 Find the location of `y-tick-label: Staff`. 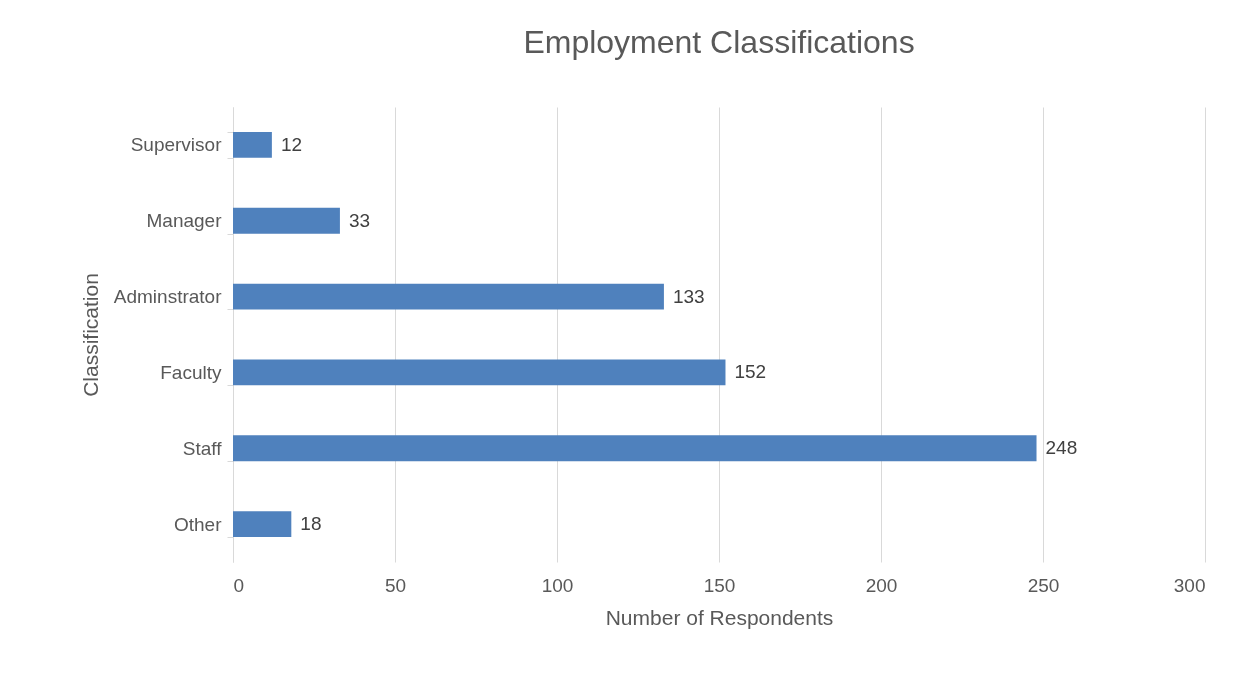

y-tick-label: Staff is located at coordinates (202, 448).